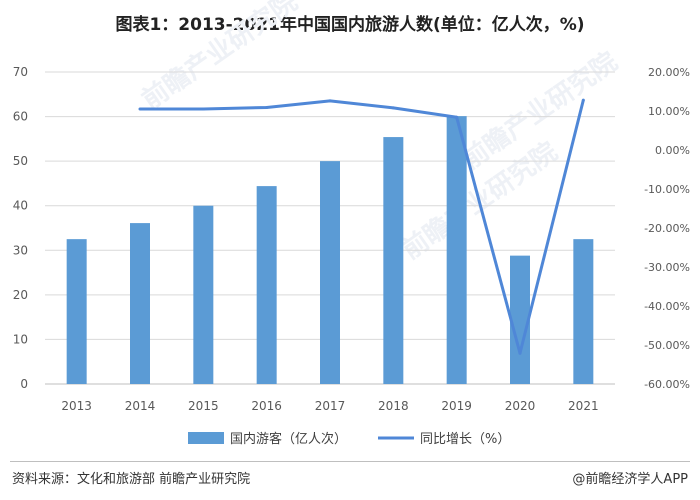  What do you see at coordinates (667, 306) in the screenshot?
I see `right-tick-label: -40.00%` at bounding box center [667, 306].